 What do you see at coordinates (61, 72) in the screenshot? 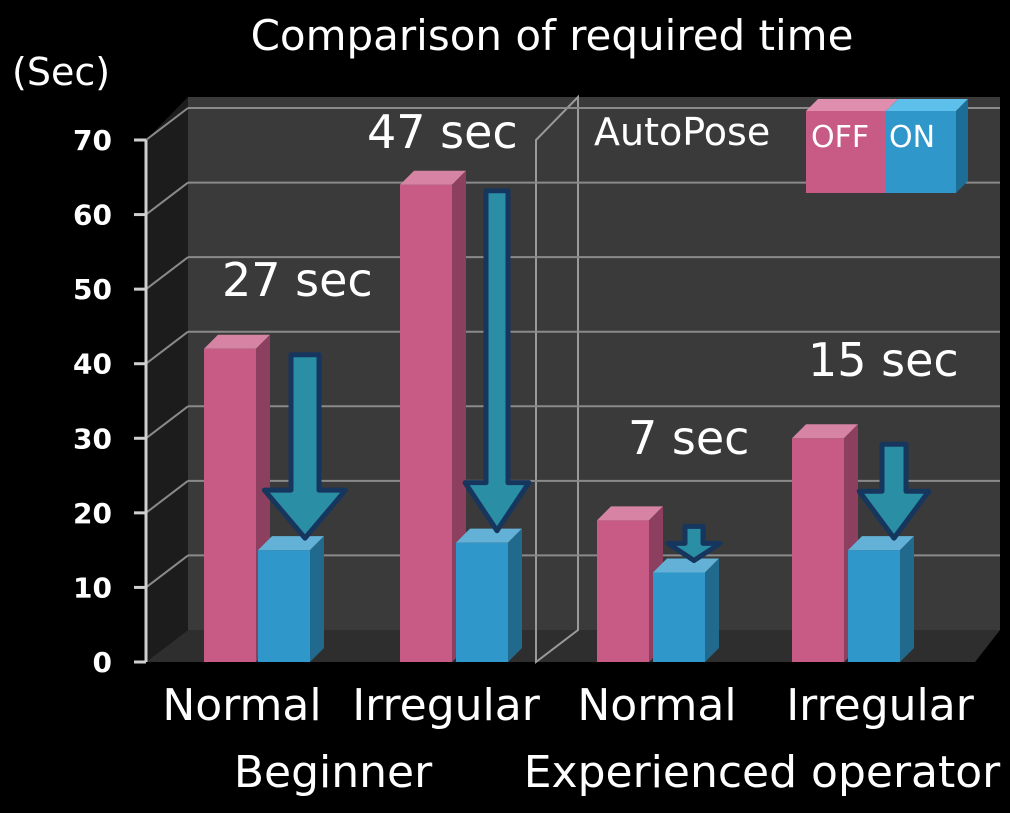
I see `y-axis-unit-label: (Sec)` at bounding box center [61, 72].